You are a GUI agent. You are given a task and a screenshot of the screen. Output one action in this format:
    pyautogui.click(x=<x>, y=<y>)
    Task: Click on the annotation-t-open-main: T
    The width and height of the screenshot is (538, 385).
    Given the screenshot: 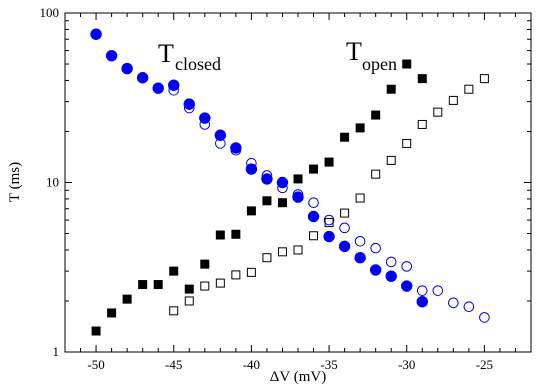 What is the action you would take?
    pyautogui.click(x=354, y=51)
    